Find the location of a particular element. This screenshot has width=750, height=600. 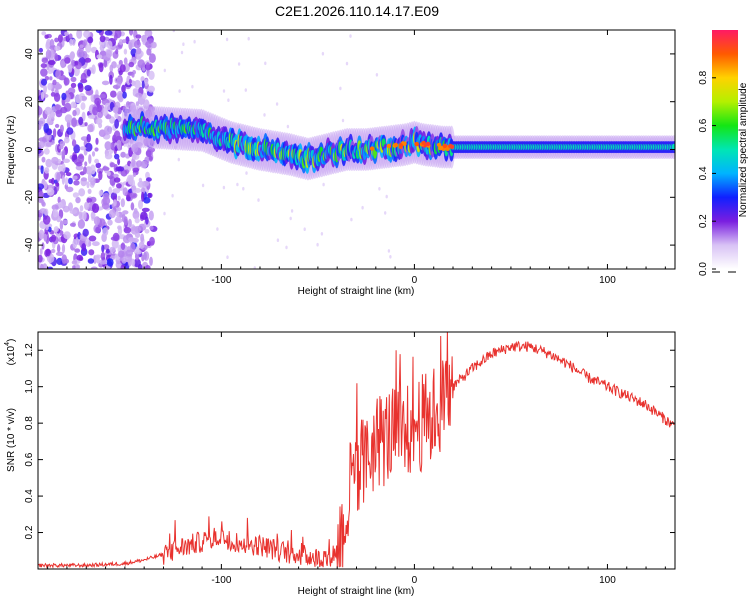

colorbar-tick-label: 0.2 is located at coordinates (703, 221).